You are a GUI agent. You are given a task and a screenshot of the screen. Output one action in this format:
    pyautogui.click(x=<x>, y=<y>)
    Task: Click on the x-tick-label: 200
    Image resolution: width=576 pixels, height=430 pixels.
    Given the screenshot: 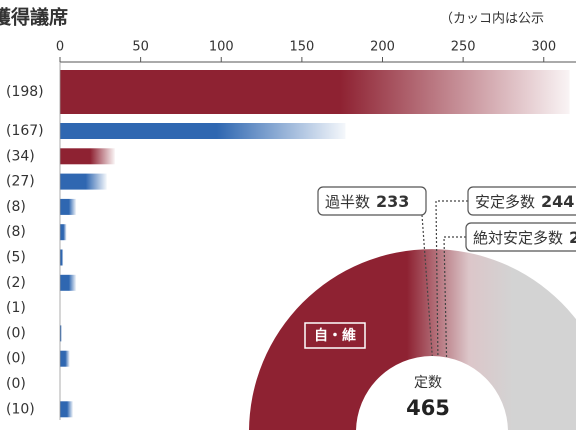 What is the action you would take?
    pyautogui.click(x=382, y=47)
    